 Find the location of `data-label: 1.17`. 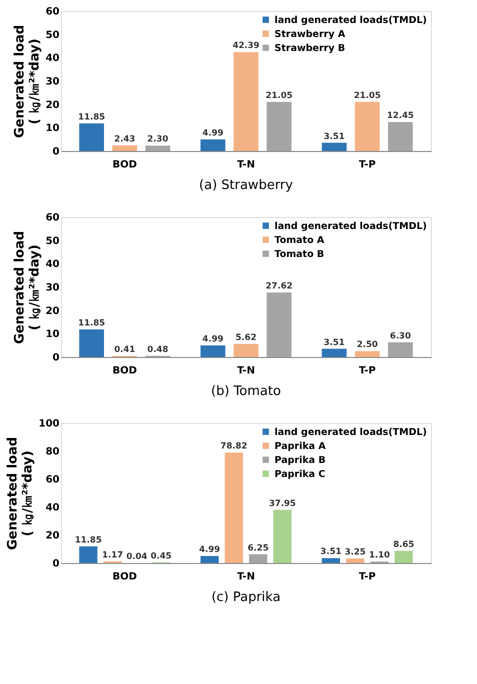

data-label: 1.17 is located at coordinates (113, 555).